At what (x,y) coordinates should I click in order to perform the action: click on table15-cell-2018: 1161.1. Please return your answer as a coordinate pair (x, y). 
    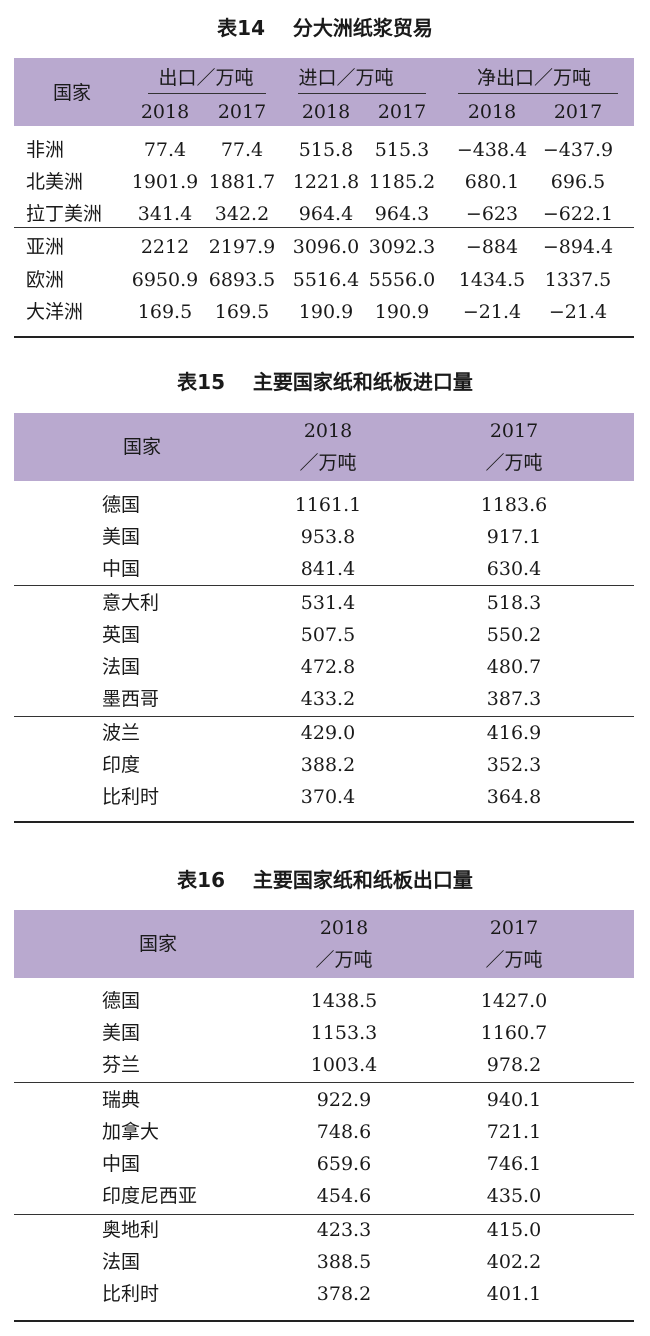
    Looking at the image, I should click on (328, 505).